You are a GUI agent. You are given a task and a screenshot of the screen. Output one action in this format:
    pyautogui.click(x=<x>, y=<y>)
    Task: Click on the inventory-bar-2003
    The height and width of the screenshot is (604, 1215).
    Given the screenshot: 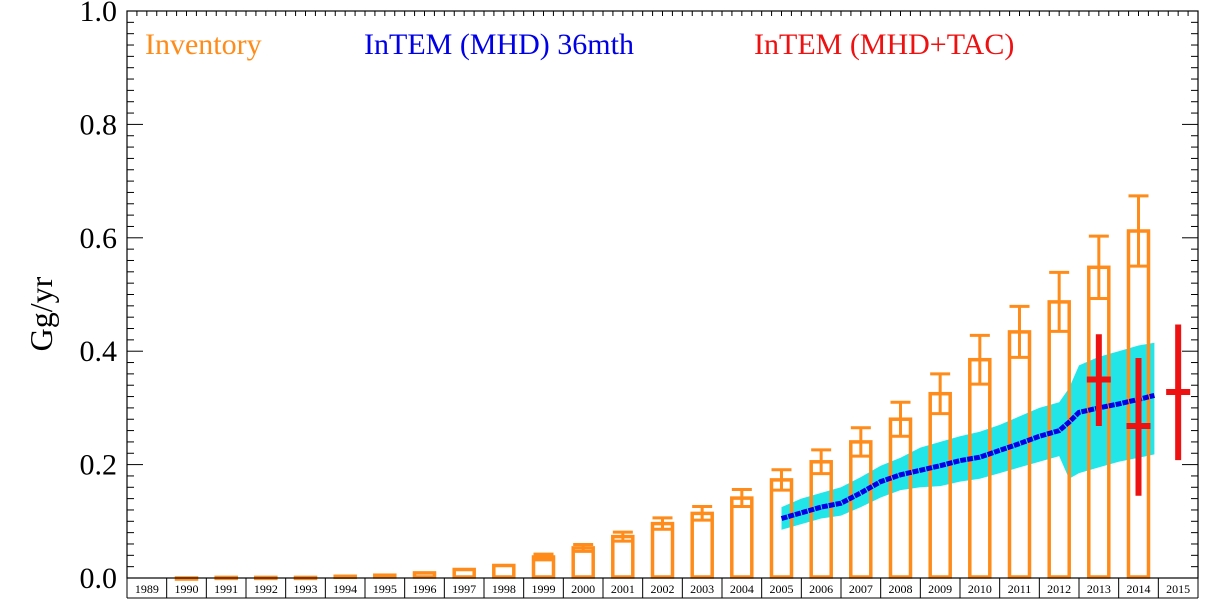 What is the action you would take?
    pyautogui.click(x=702, y=545)
    